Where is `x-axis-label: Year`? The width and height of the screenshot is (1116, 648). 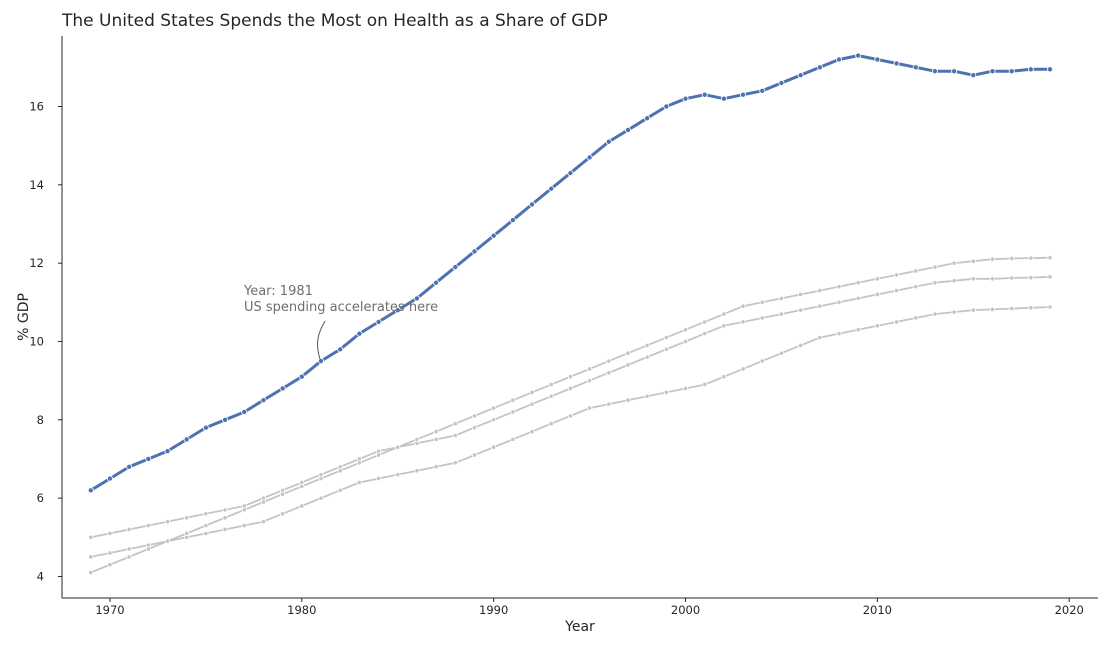
x-axis-label: Year is located at coordinates (579, 627).